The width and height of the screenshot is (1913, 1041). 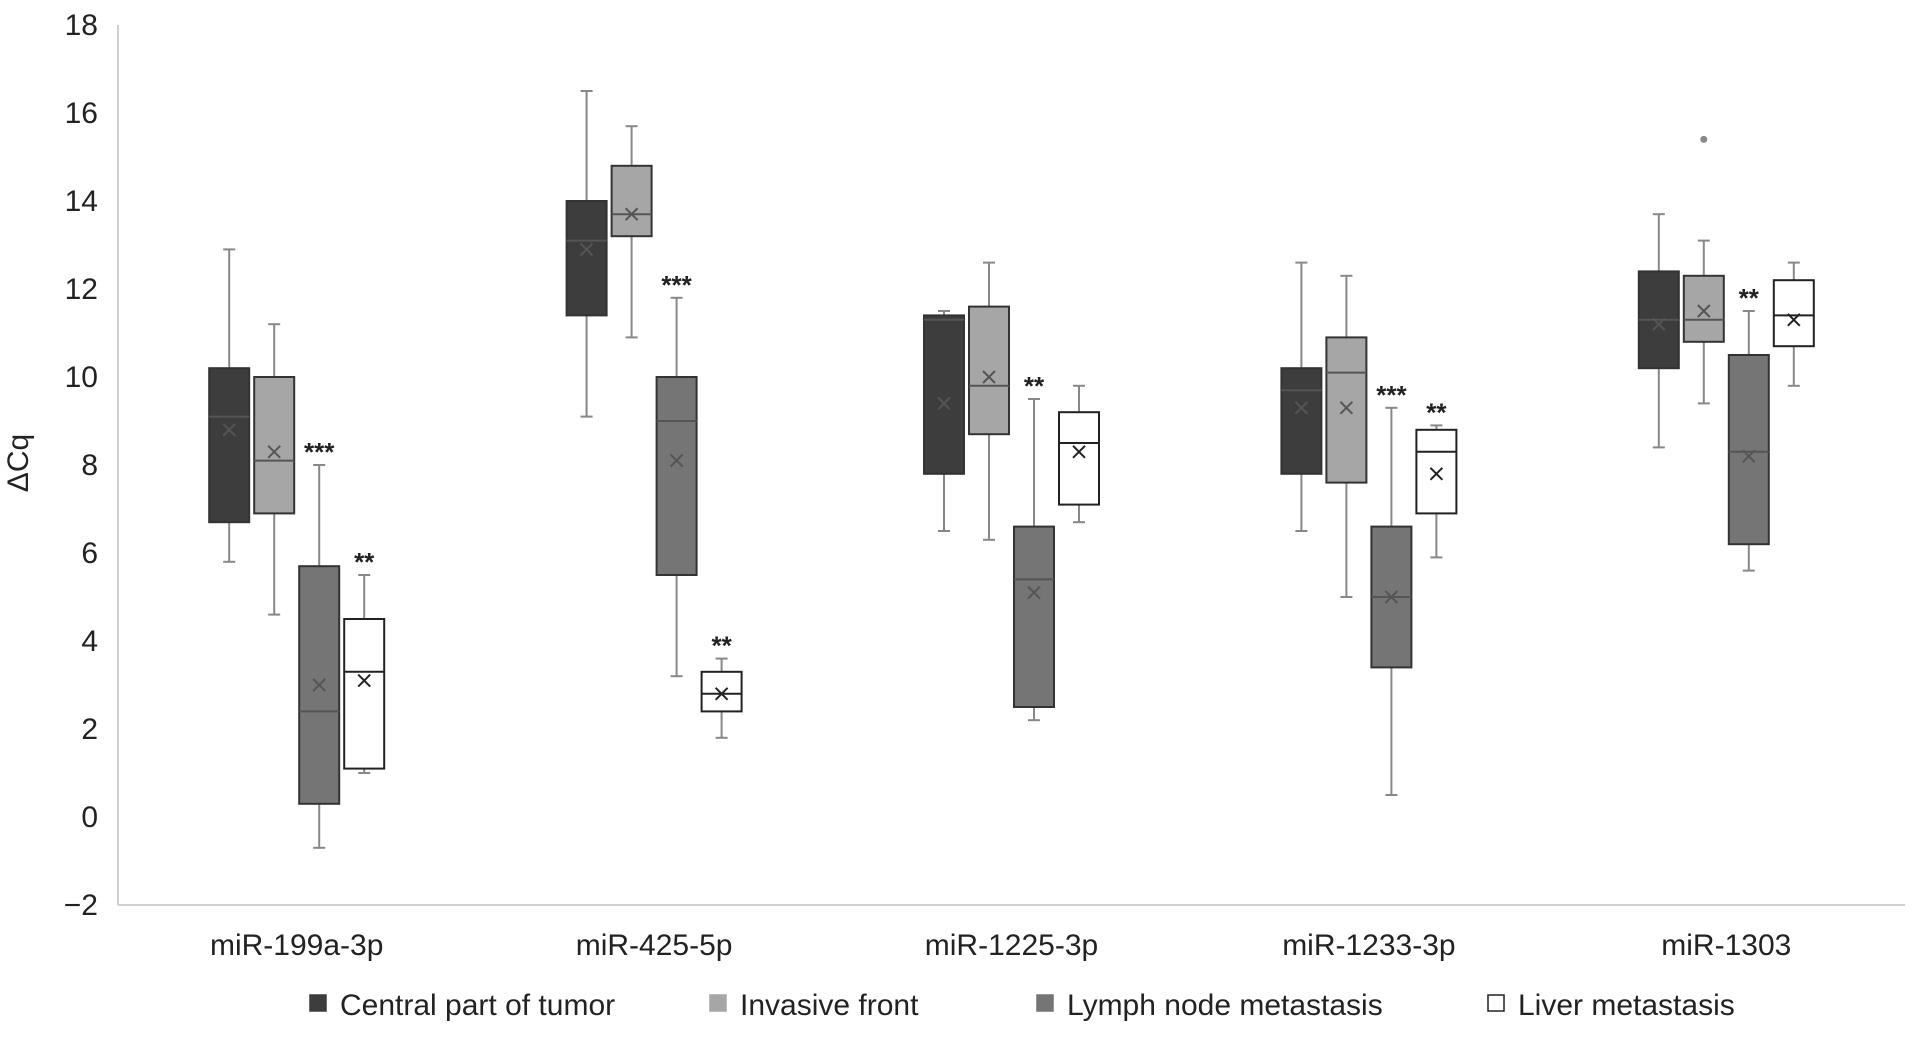 I want to click on y-tick-label: 0, so click(x=89, y=817).